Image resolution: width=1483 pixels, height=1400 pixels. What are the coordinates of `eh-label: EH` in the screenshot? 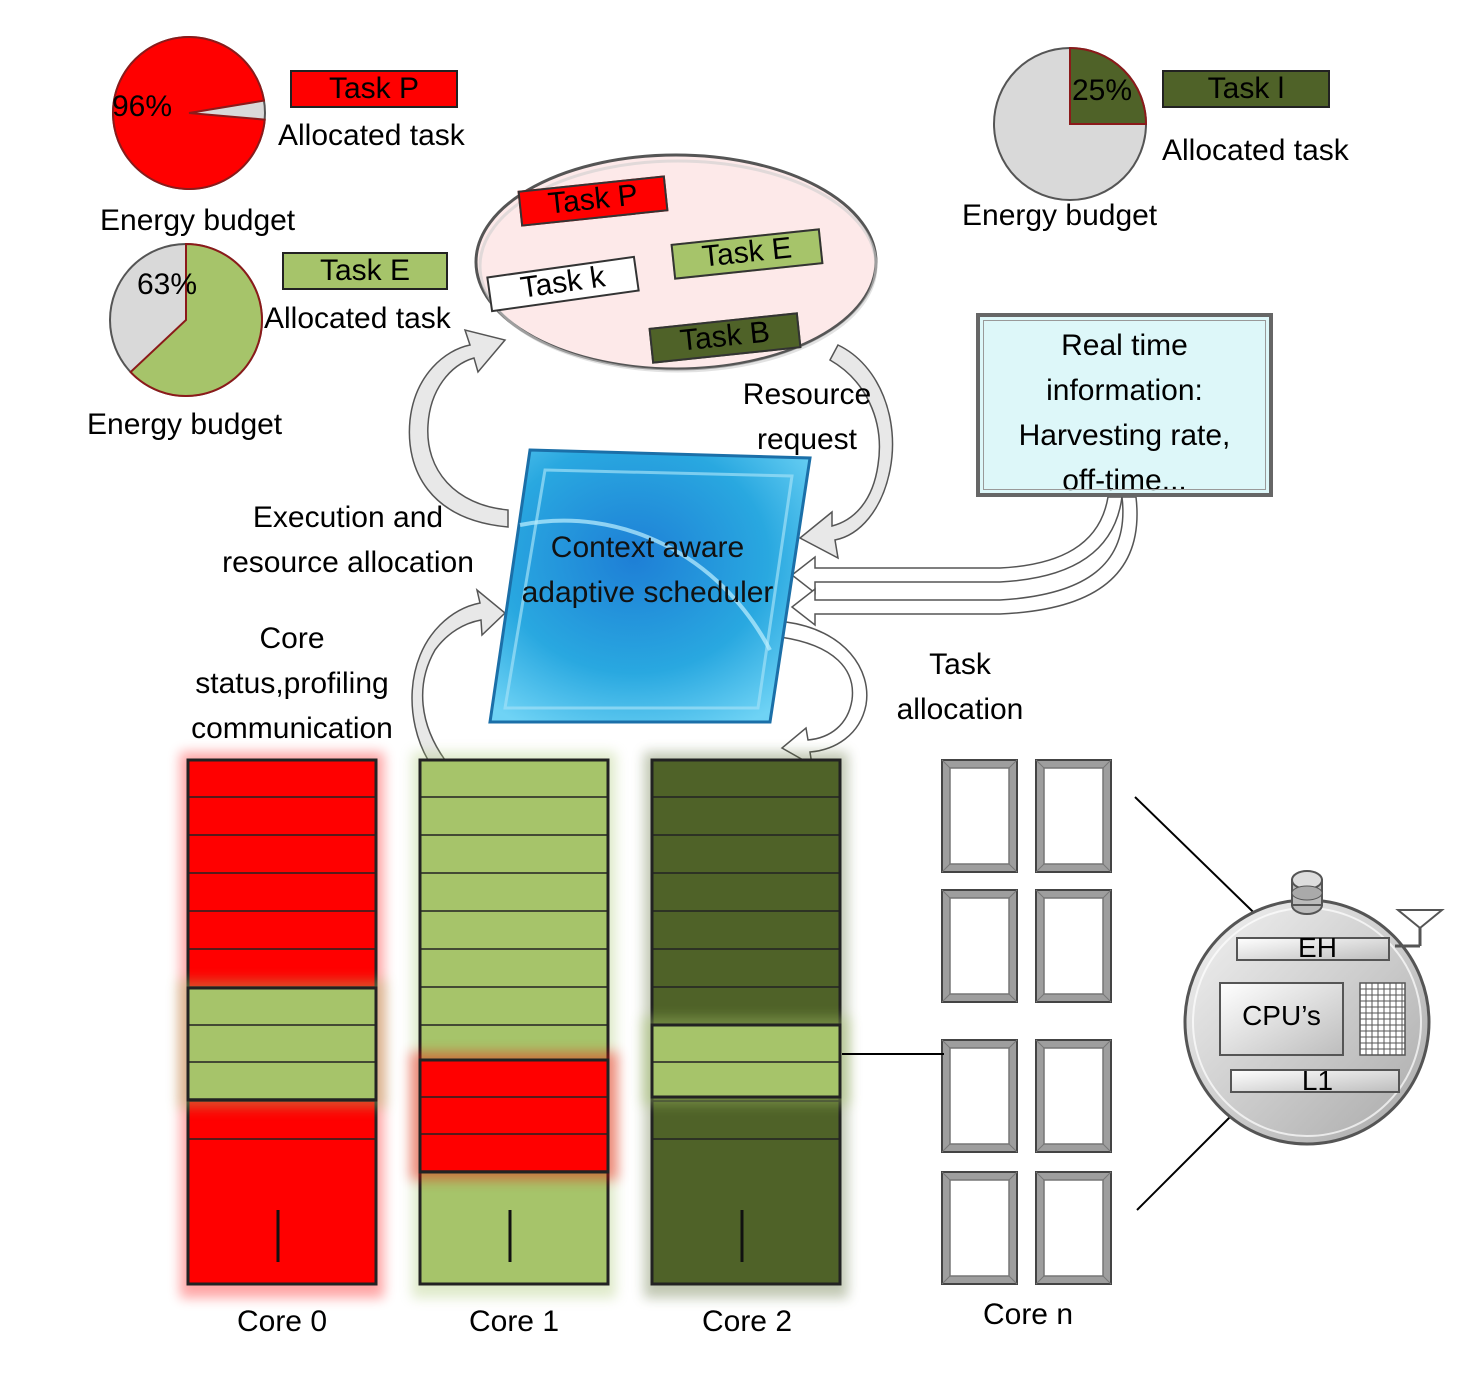 It's located at (1317, 947).